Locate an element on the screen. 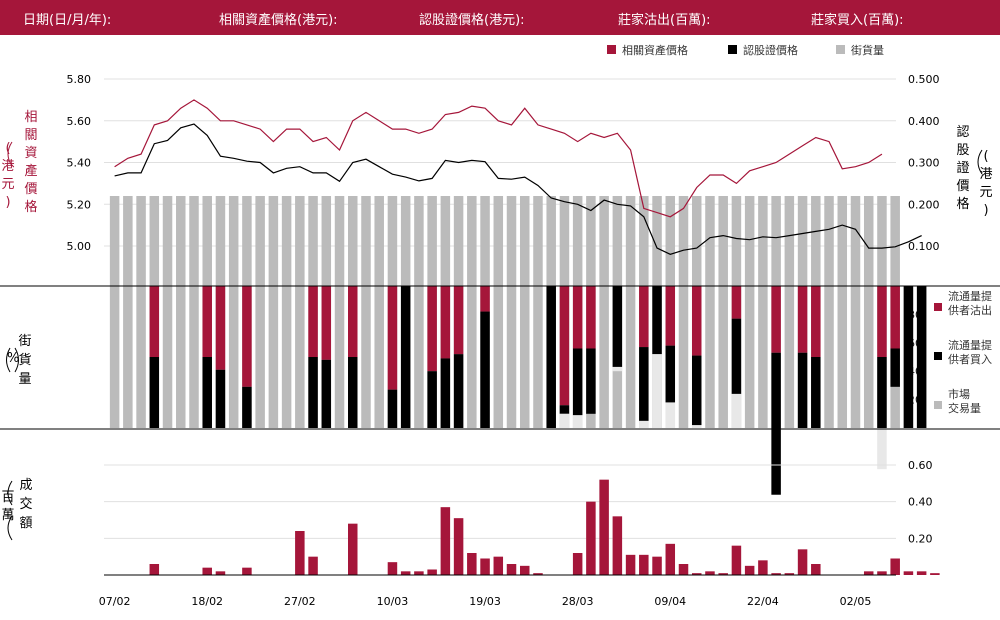 This screenshot has height=620, width=1000. date-label: 日期(日/月/年): is located at coordinates (67, 20).